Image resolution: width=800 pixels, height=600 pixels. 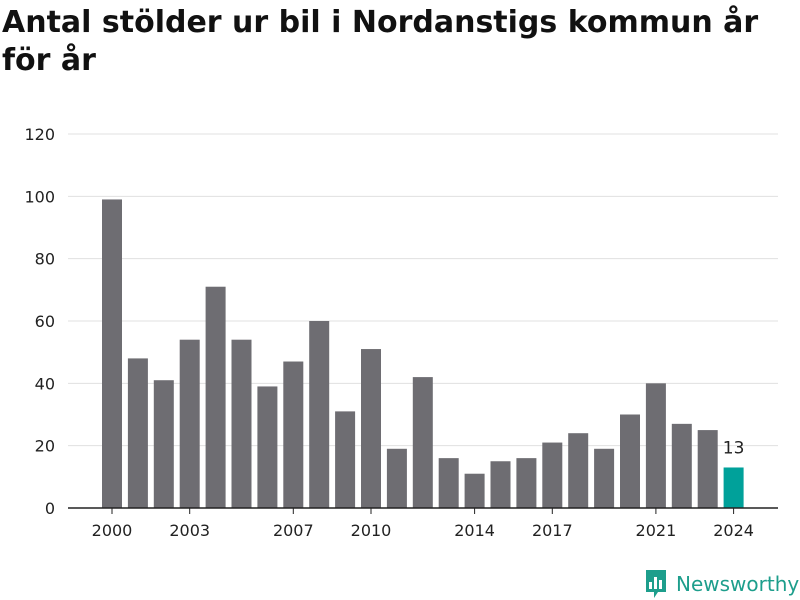 I want to click on bar-2015, so click(x=500, y=484).